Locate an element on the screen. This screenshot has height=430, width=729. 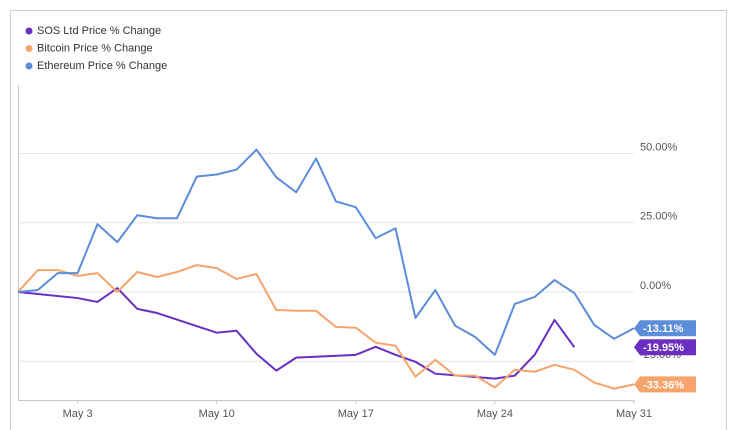
badge-label: -33.36% is located at coordinates (663, 385).